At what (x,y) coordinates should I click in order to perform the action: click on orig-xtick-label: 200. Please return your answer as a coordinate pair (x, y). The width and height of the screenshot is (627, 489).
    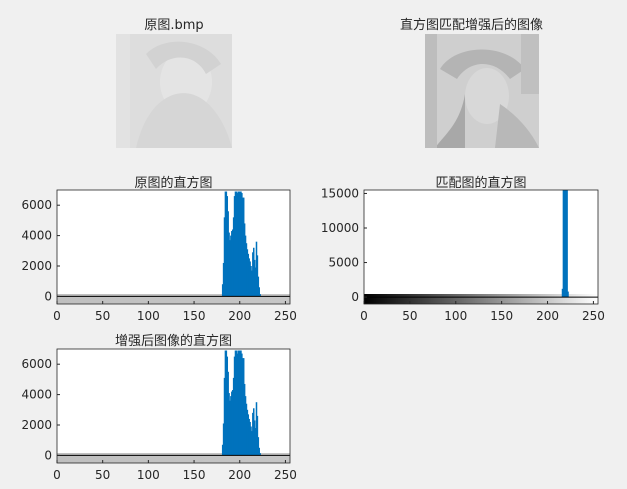
    Looking at the image, I should click on (239, 316).